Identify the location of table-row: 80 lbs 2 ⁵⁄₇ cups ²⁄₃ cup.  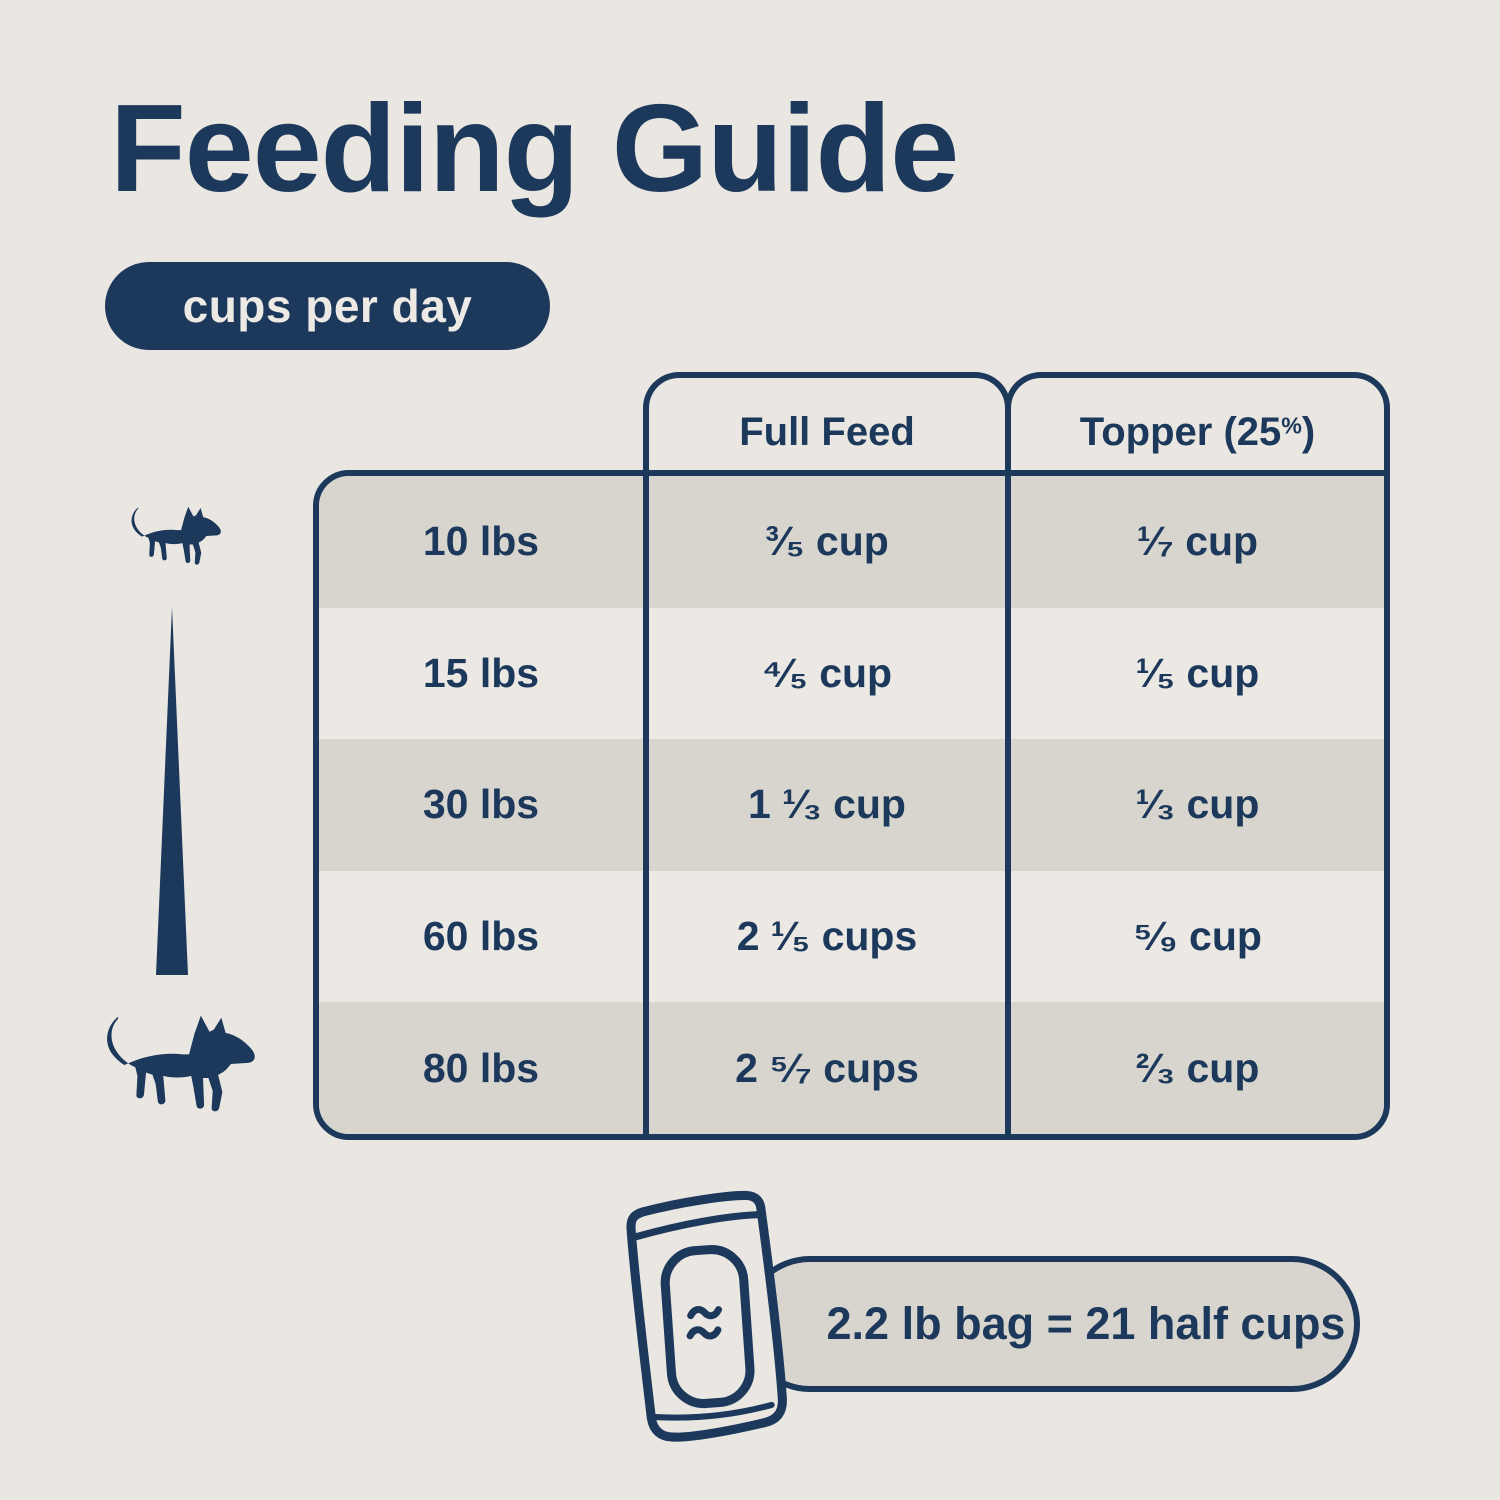
(851, 1068).